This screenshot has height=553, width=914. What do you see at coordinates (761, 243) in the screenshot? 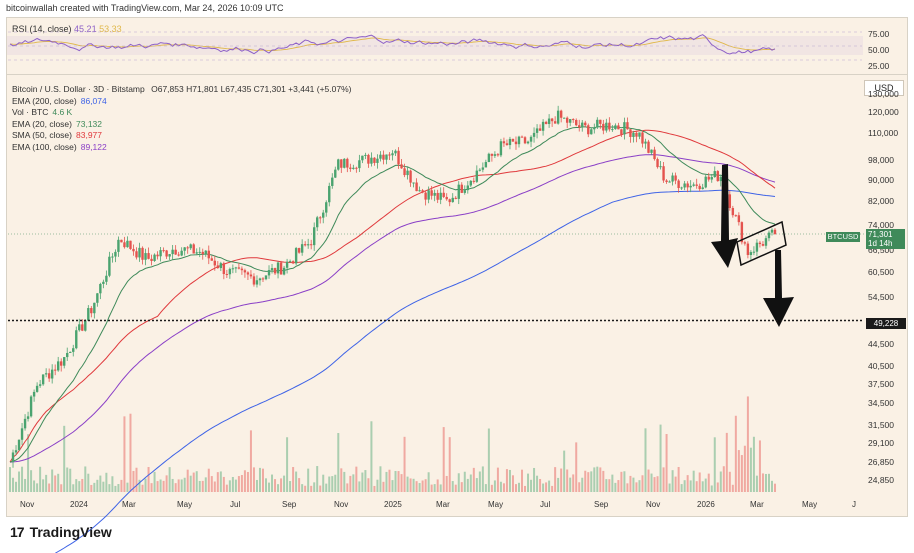
I see `bear-flag-channel` at bounding box center [761, 243].